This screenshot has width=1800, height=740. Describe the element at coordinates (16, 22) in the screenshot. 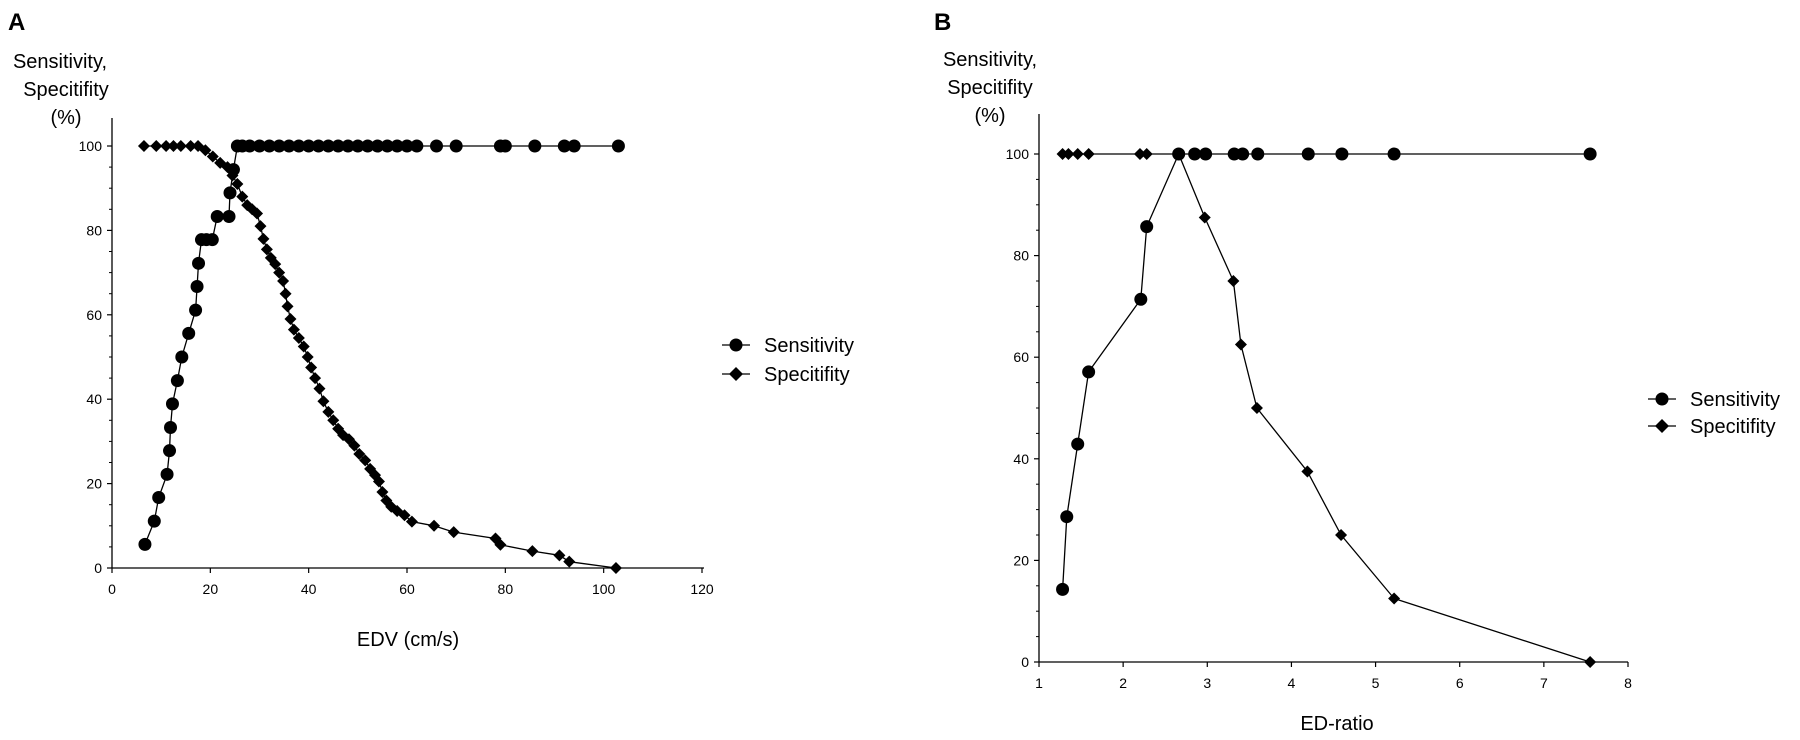

I see `panel-a-letter: A` at that location.